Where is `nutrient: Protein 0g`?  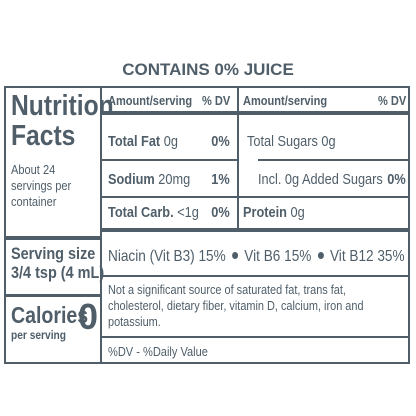
nutrient: Protein 0g is located at coordinates (274, 212).